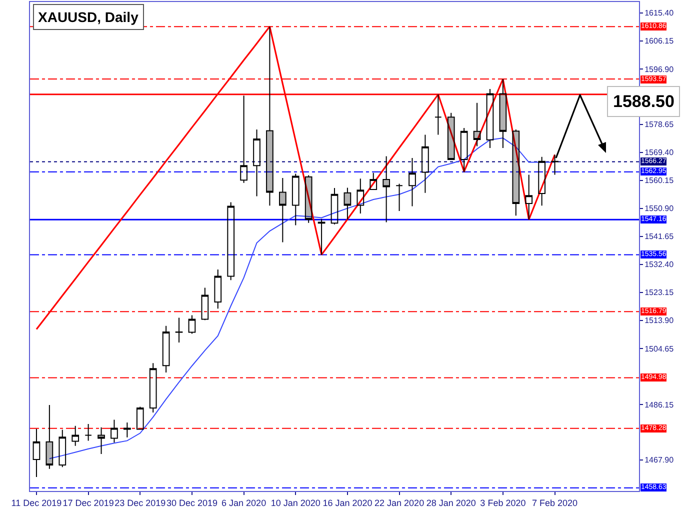 The width and height of the screenshot is (681, 511). Describe the element at coordinates (347, 503) in the screenshot. I see `x-tick-label: 16 Jan 2020` at that location.